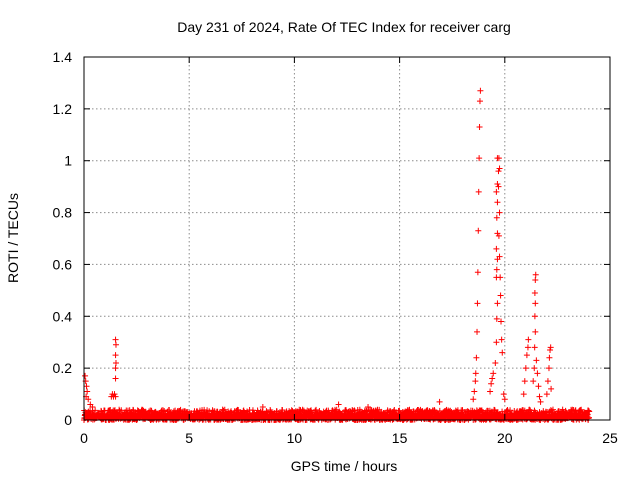 The image size is (640, 480). Describe the element at coordinates (344, 466) in the screenshot. I see `x-axis-label: GPS time / hours` at that location.